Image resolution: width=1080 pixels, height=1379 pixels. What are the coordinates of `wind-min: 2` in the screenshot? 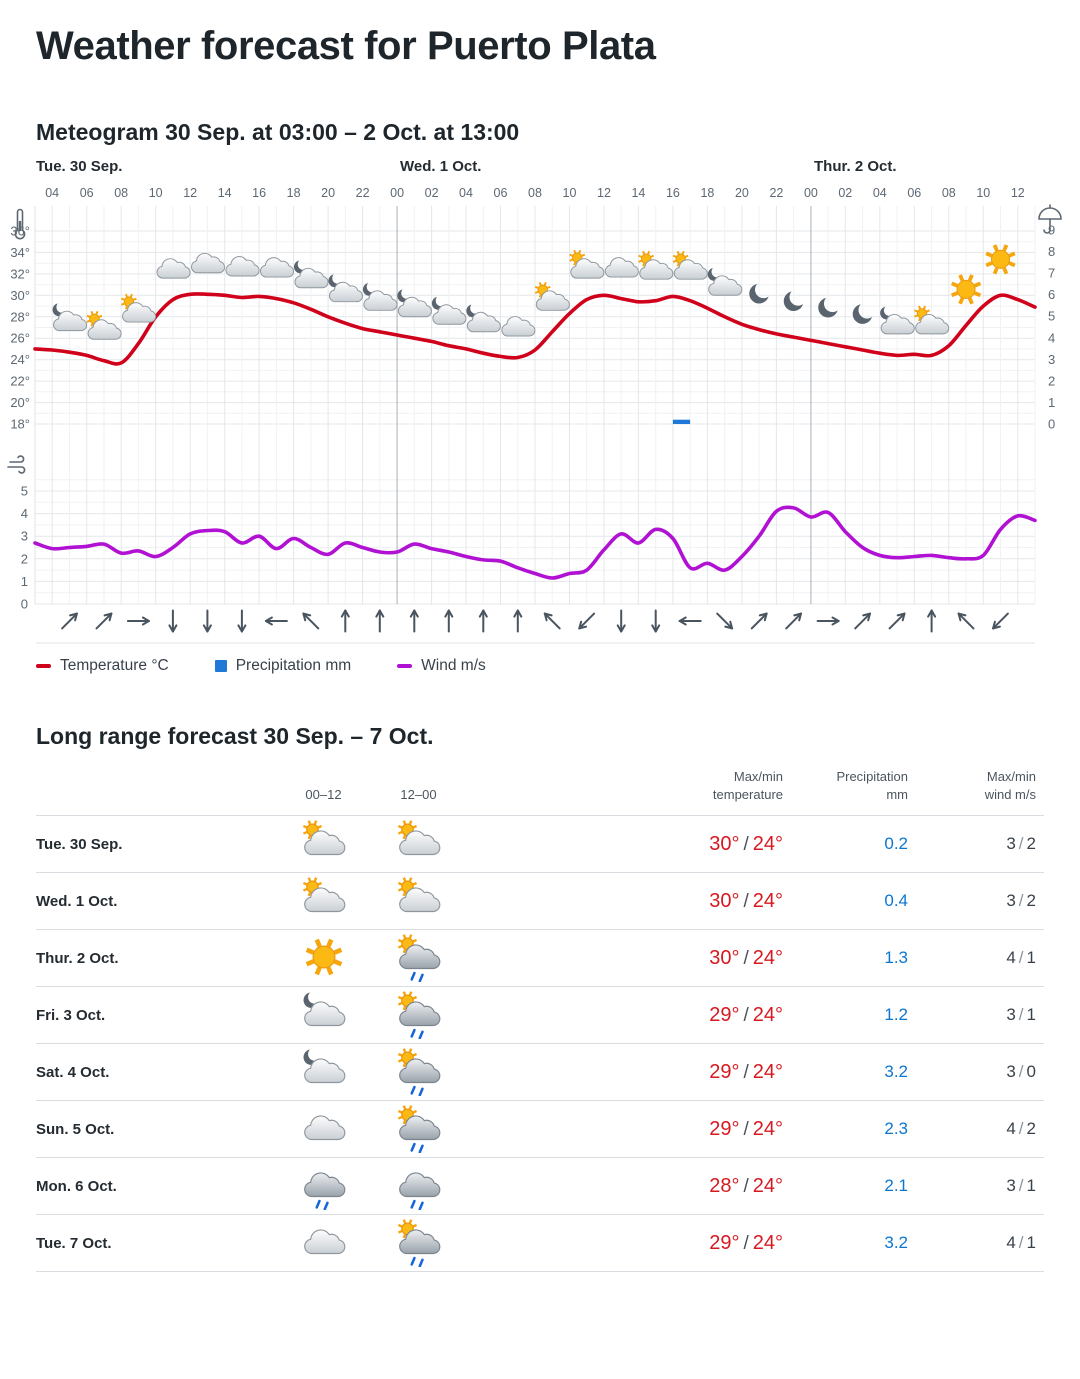 It's located at (1031, 844).